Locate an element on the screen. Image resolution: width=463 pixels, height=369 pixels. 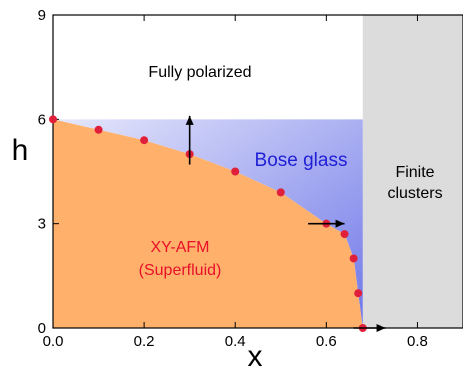
afm-label-line1: XY-AFM is located at coordinates (180, 247).